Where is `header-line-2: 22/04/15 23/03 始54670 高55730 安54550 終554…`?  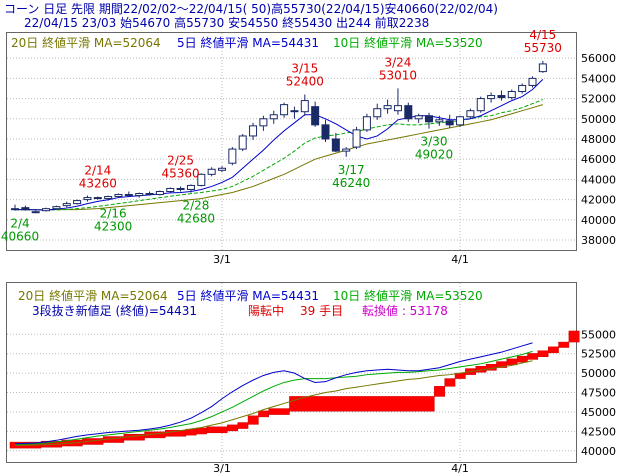
header-line-2: 22/04/15 23/03 始54670 高55730 安54550 終554… is located at coordinates (226, 22).